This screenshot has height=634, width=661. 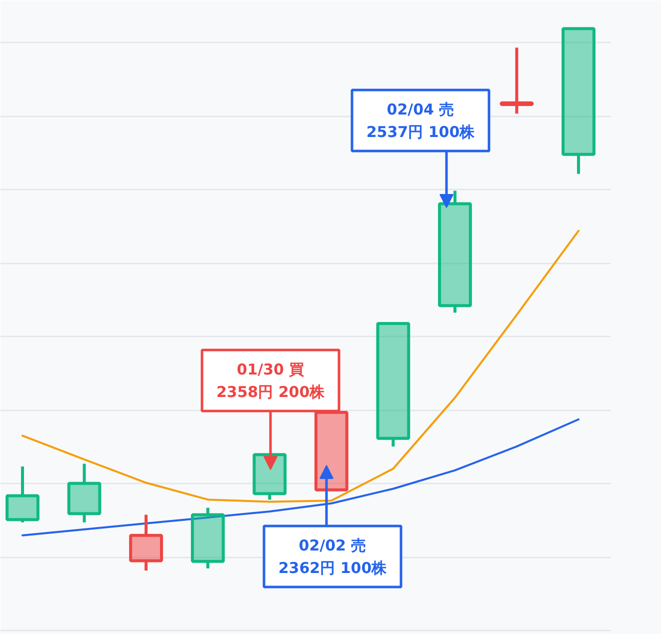 What do you see at coordinates (517, 81) in the screenshot?
I see `candlestick` at bounding box center [517, 81].